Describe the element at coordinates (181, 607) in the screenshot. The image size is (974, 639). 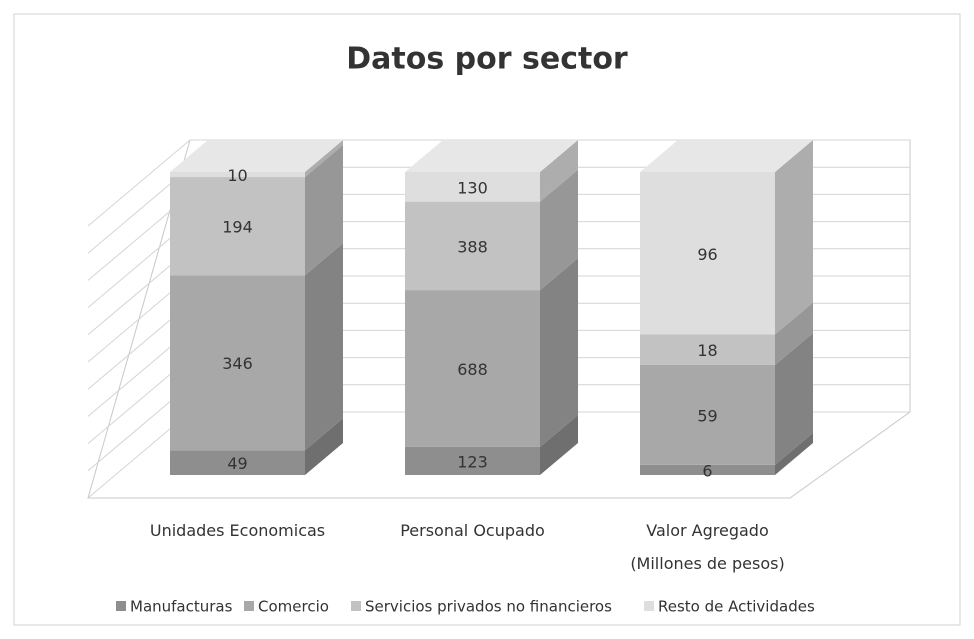
I see `legend-label: Manufacturas` at that location.